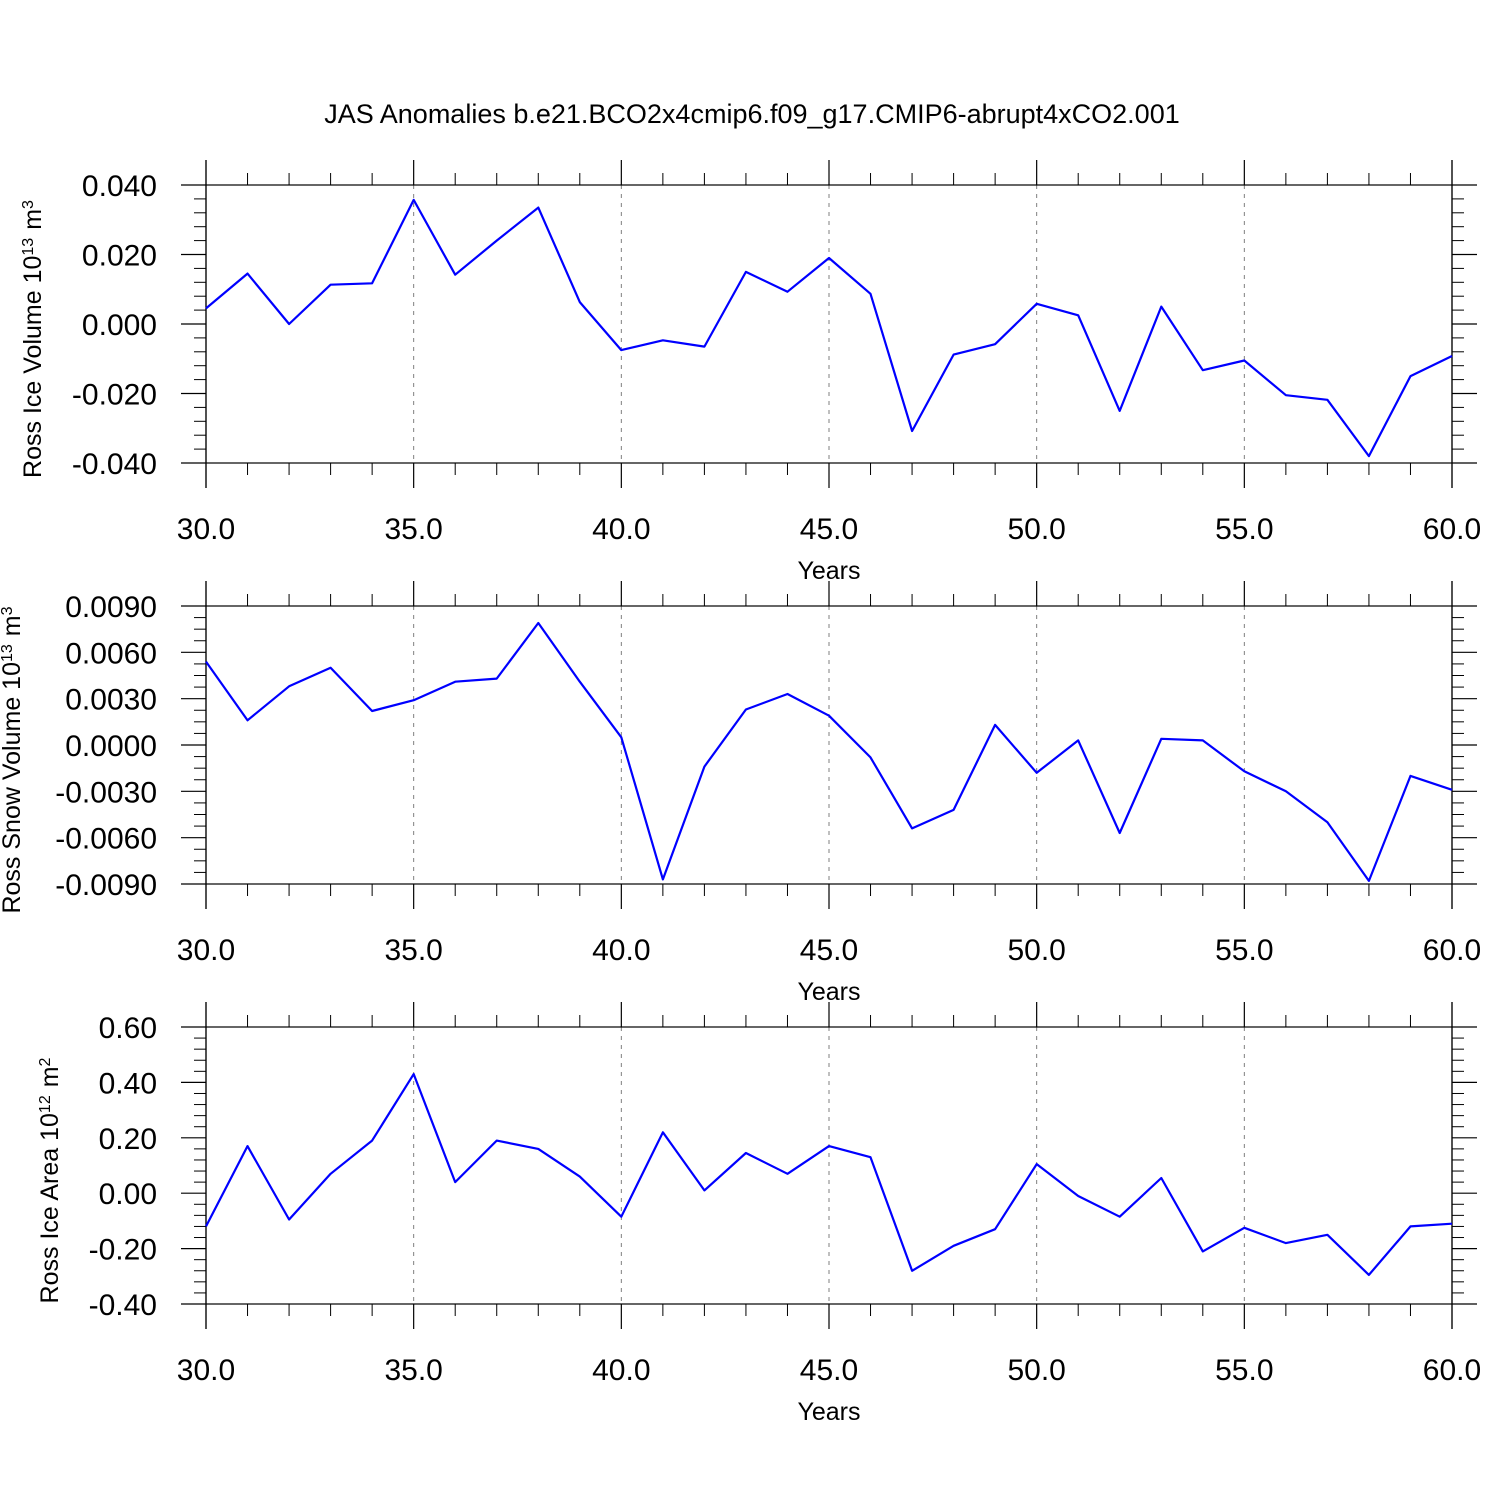 This screenshot has height=1500, width=1500. What do you see at coordinates (1452, 950) in the screenshot?
I see `snow-volume-x-tick-label: 60.0` at bounding box center [1452, 950].